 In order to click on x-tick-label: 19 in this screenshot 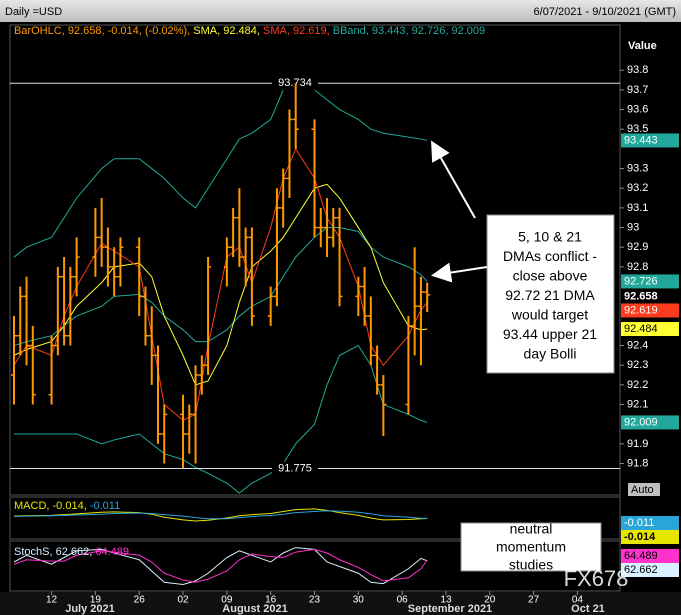, I will do `click(96, 600)`.